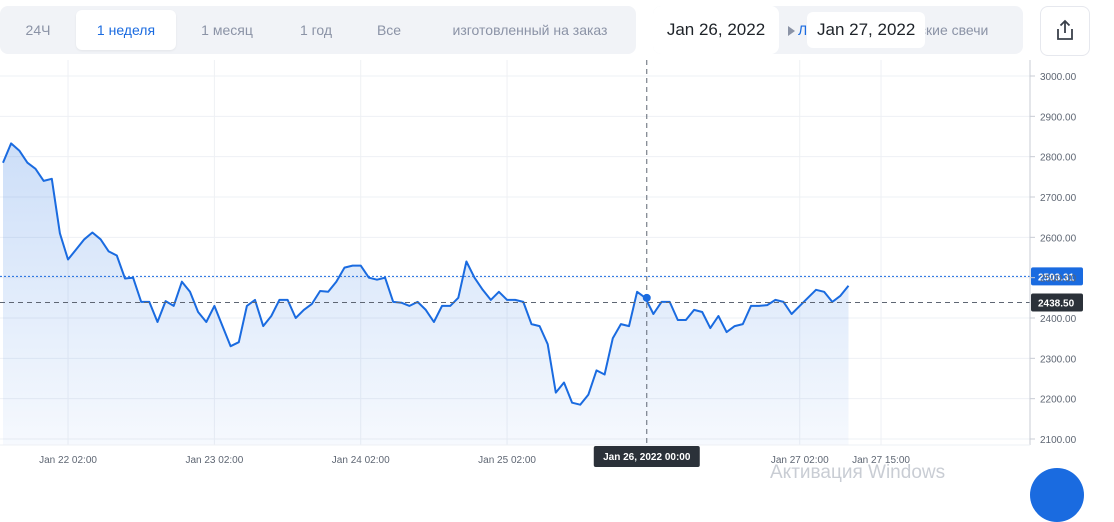 The height and width of the screenshot is (522, 1114). I want to click on play-arrow-icon, so click(791, 31).